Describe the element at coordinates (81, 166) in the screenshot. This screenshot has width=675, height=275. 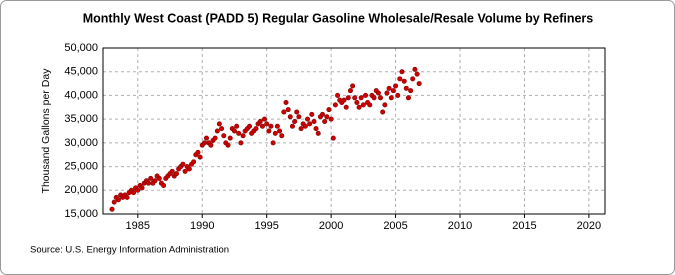
I see `y-tick-label: 25,000` at that location.